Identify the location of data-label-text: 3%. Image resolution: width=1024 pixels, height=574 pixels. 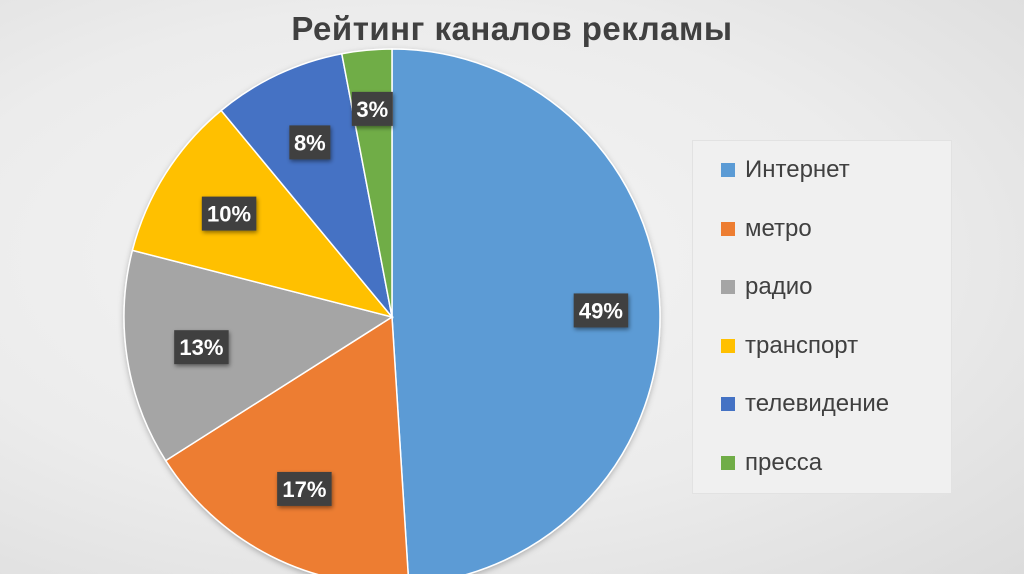
(372, 109).